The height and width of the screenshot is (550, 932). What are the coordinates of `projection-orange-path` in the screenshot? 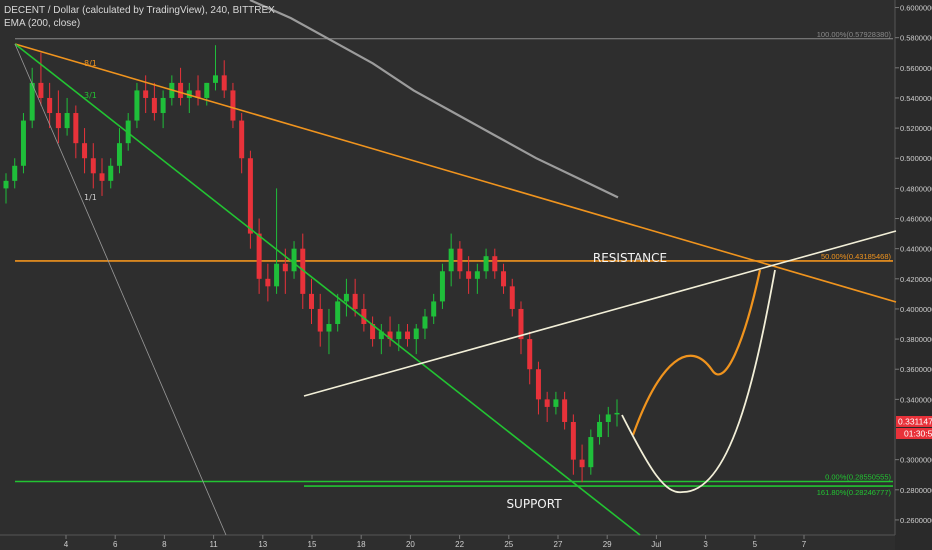 It's located at (696, 352).